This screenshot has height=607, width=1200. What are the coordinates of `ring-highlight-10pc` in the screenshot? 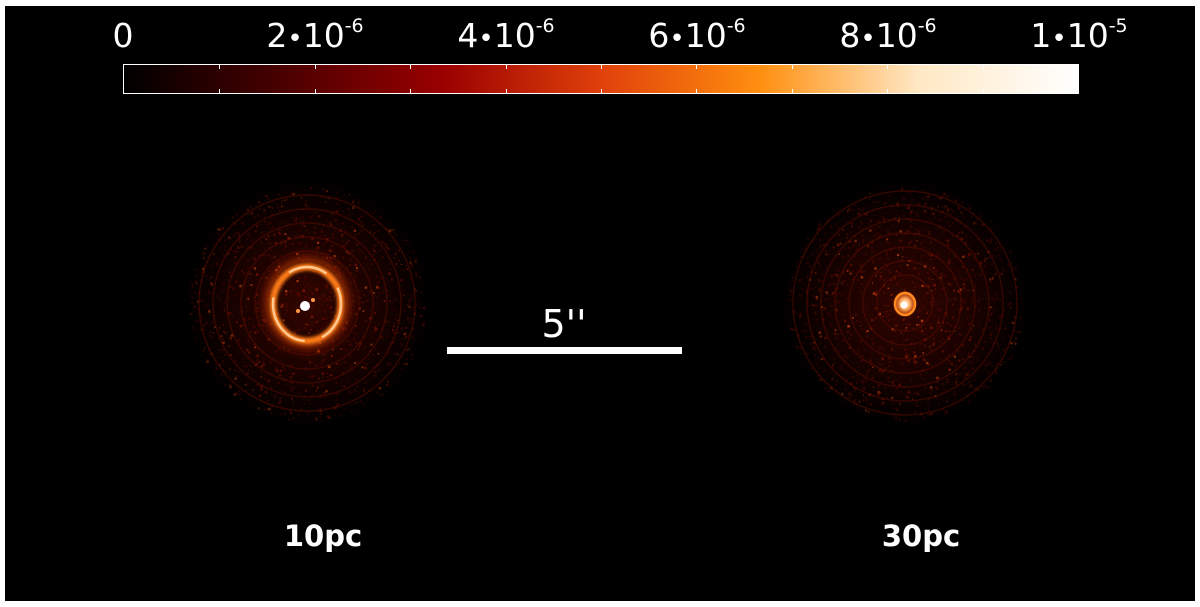 It's located at (307, 304).